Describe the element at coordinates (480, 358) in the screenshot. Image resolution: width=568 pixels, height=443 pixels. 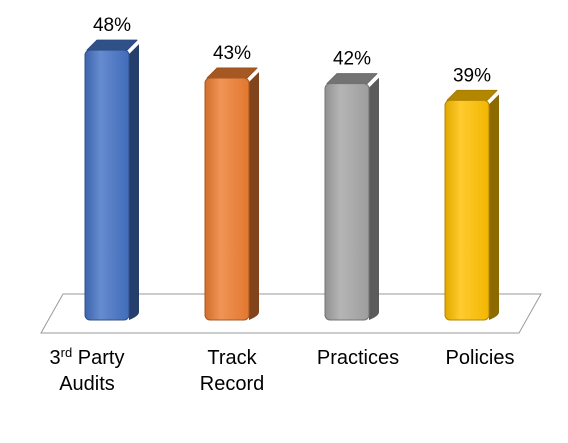
I see `category-label: Policies` at that location.